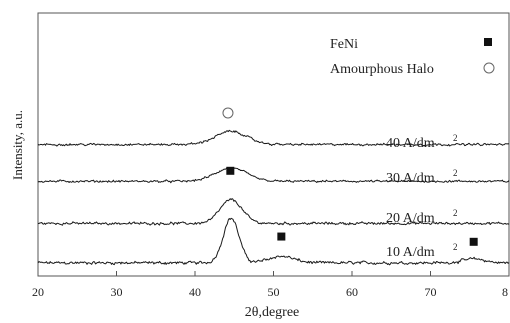 The height and width of the screenshot is (323, 510). Describe the element at coordinates (505, 292) in the screenshot. I see `x-tick-label-80: 8` at that location.